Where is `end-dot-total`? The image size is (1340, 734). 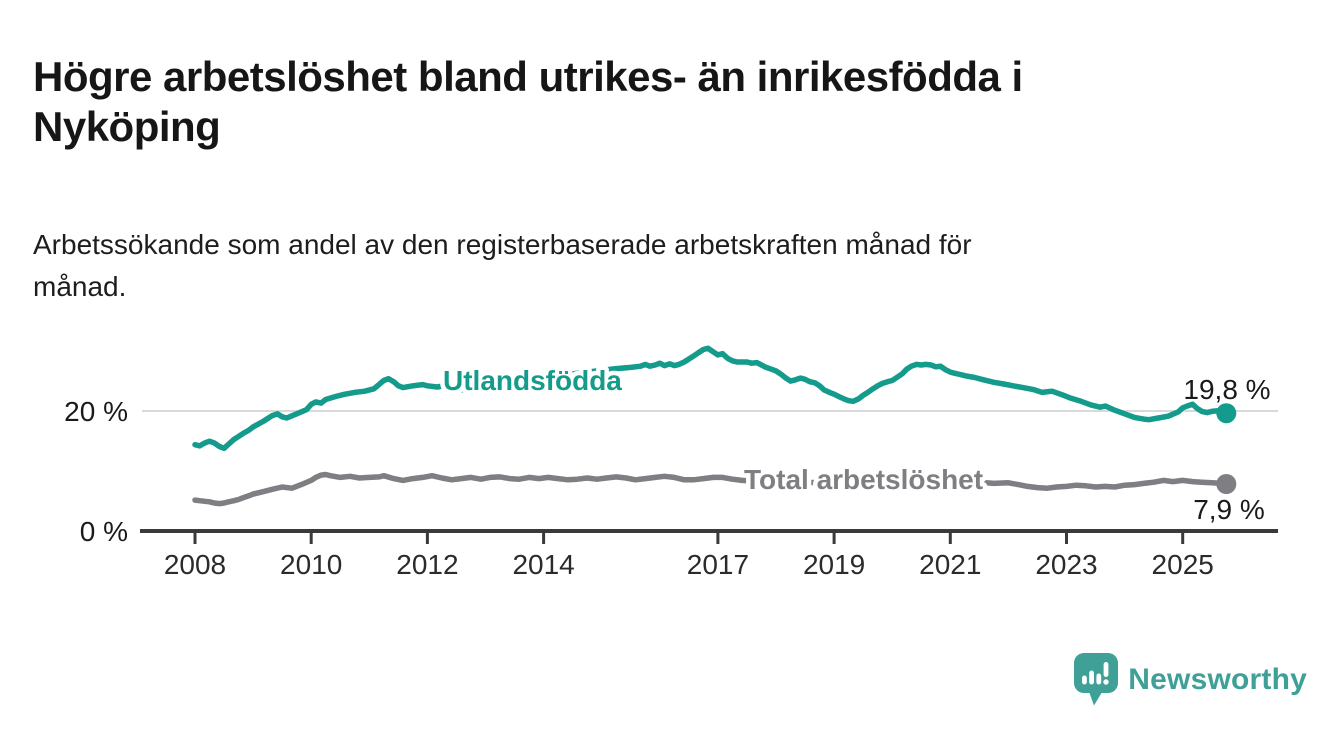
end-dot-total is located at coordinates (1226, 484).